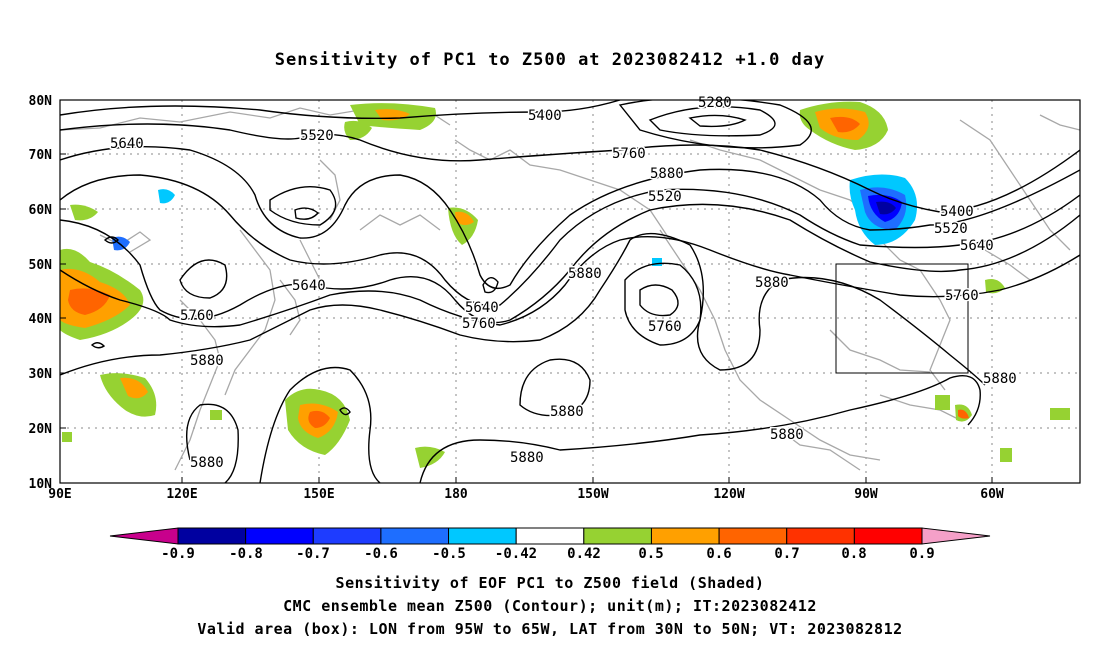  What do you see at coordinates (178, 554) in the screenshot?
I see `colorbar-label: -0.9` at bounding box center [178, 554].